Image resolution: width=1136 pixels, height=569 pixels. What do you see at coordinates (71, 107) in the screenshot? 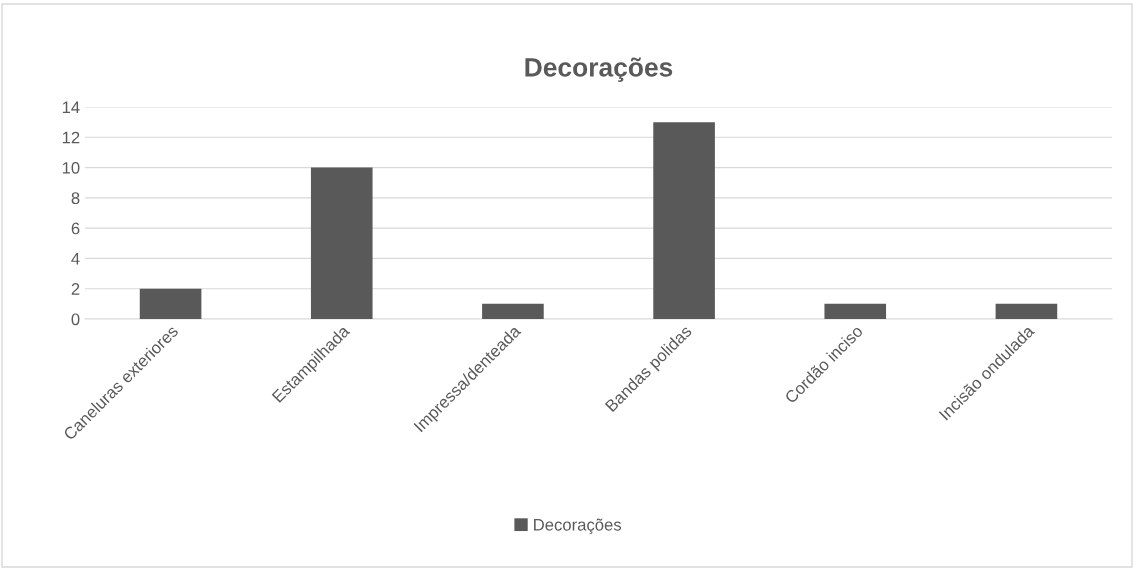
I see `y-tick-label: 14` at bounding box center [71, 107].